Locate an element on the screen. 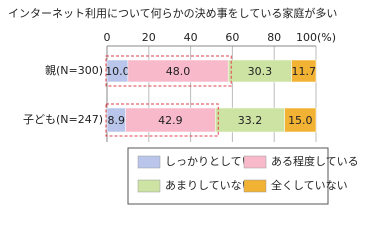  legend-label: ある程度している is located at coordinates (315, 161).